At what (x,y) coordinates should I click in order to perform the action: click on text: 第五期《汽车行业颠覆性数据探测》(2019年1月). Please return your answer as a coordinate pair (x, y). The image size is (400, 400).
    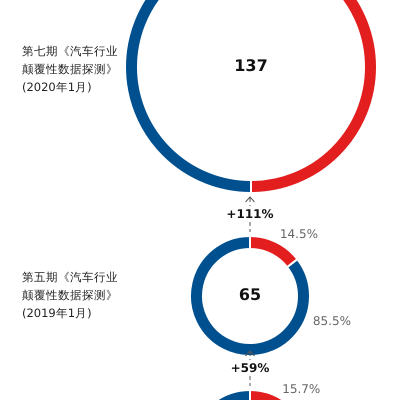
    Looking at the image, I should click on (70, 295).